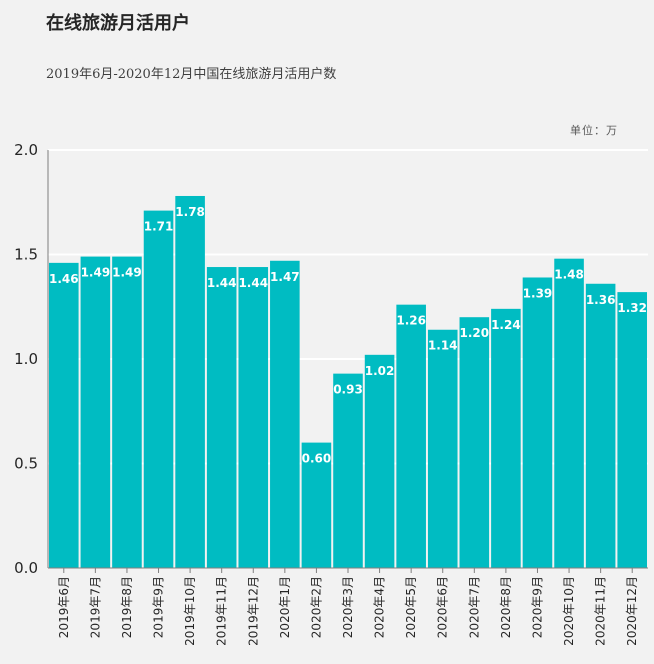  Describe the element at coordinates (411, 321) in the screenshot. I see `data-label: 1.26` at that location.